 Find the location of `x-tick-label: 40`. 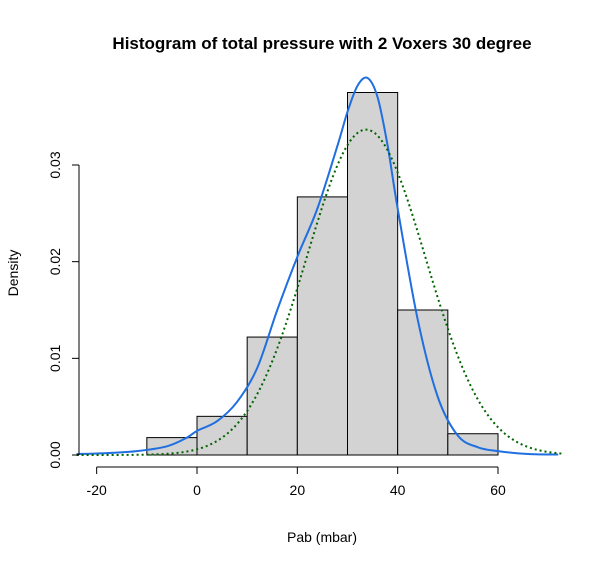

x-tick-label: 40 is located at coordinates (398, 490).